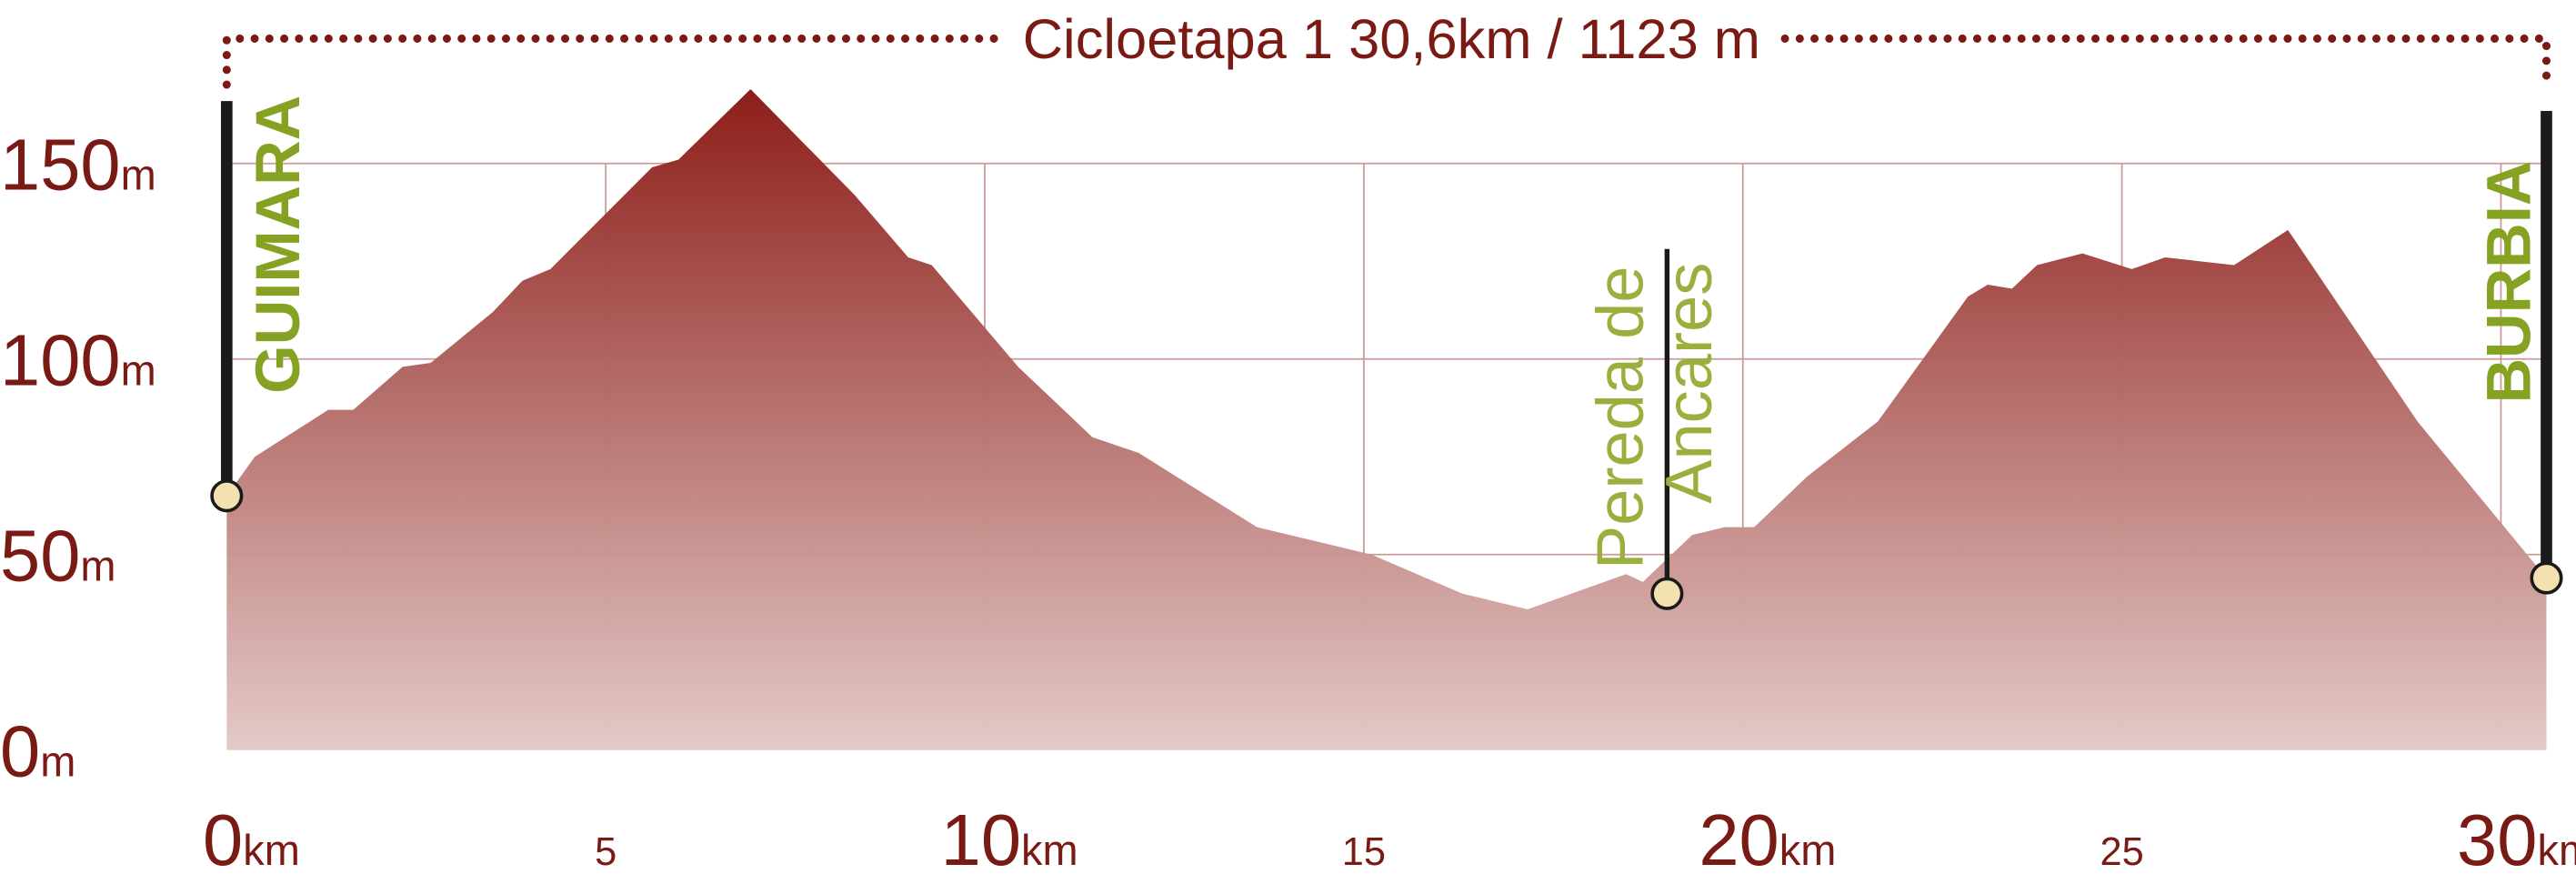 The image size is (2576, 884). Describe the element at coordinates (1767, 839) in the screenshot. I see `x-tick-label: 20km` at that location.